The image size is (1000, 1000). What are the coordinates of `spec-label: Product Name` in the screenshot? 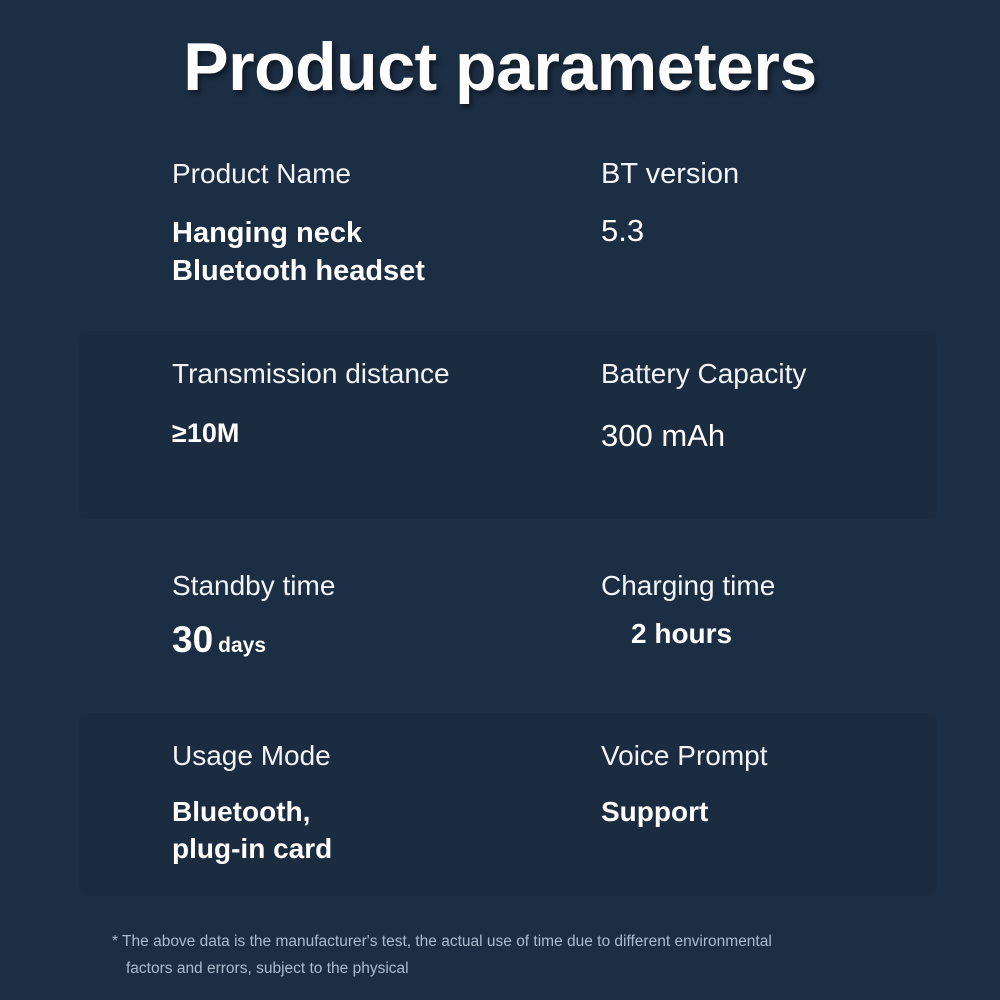 It's located at (261, 173).